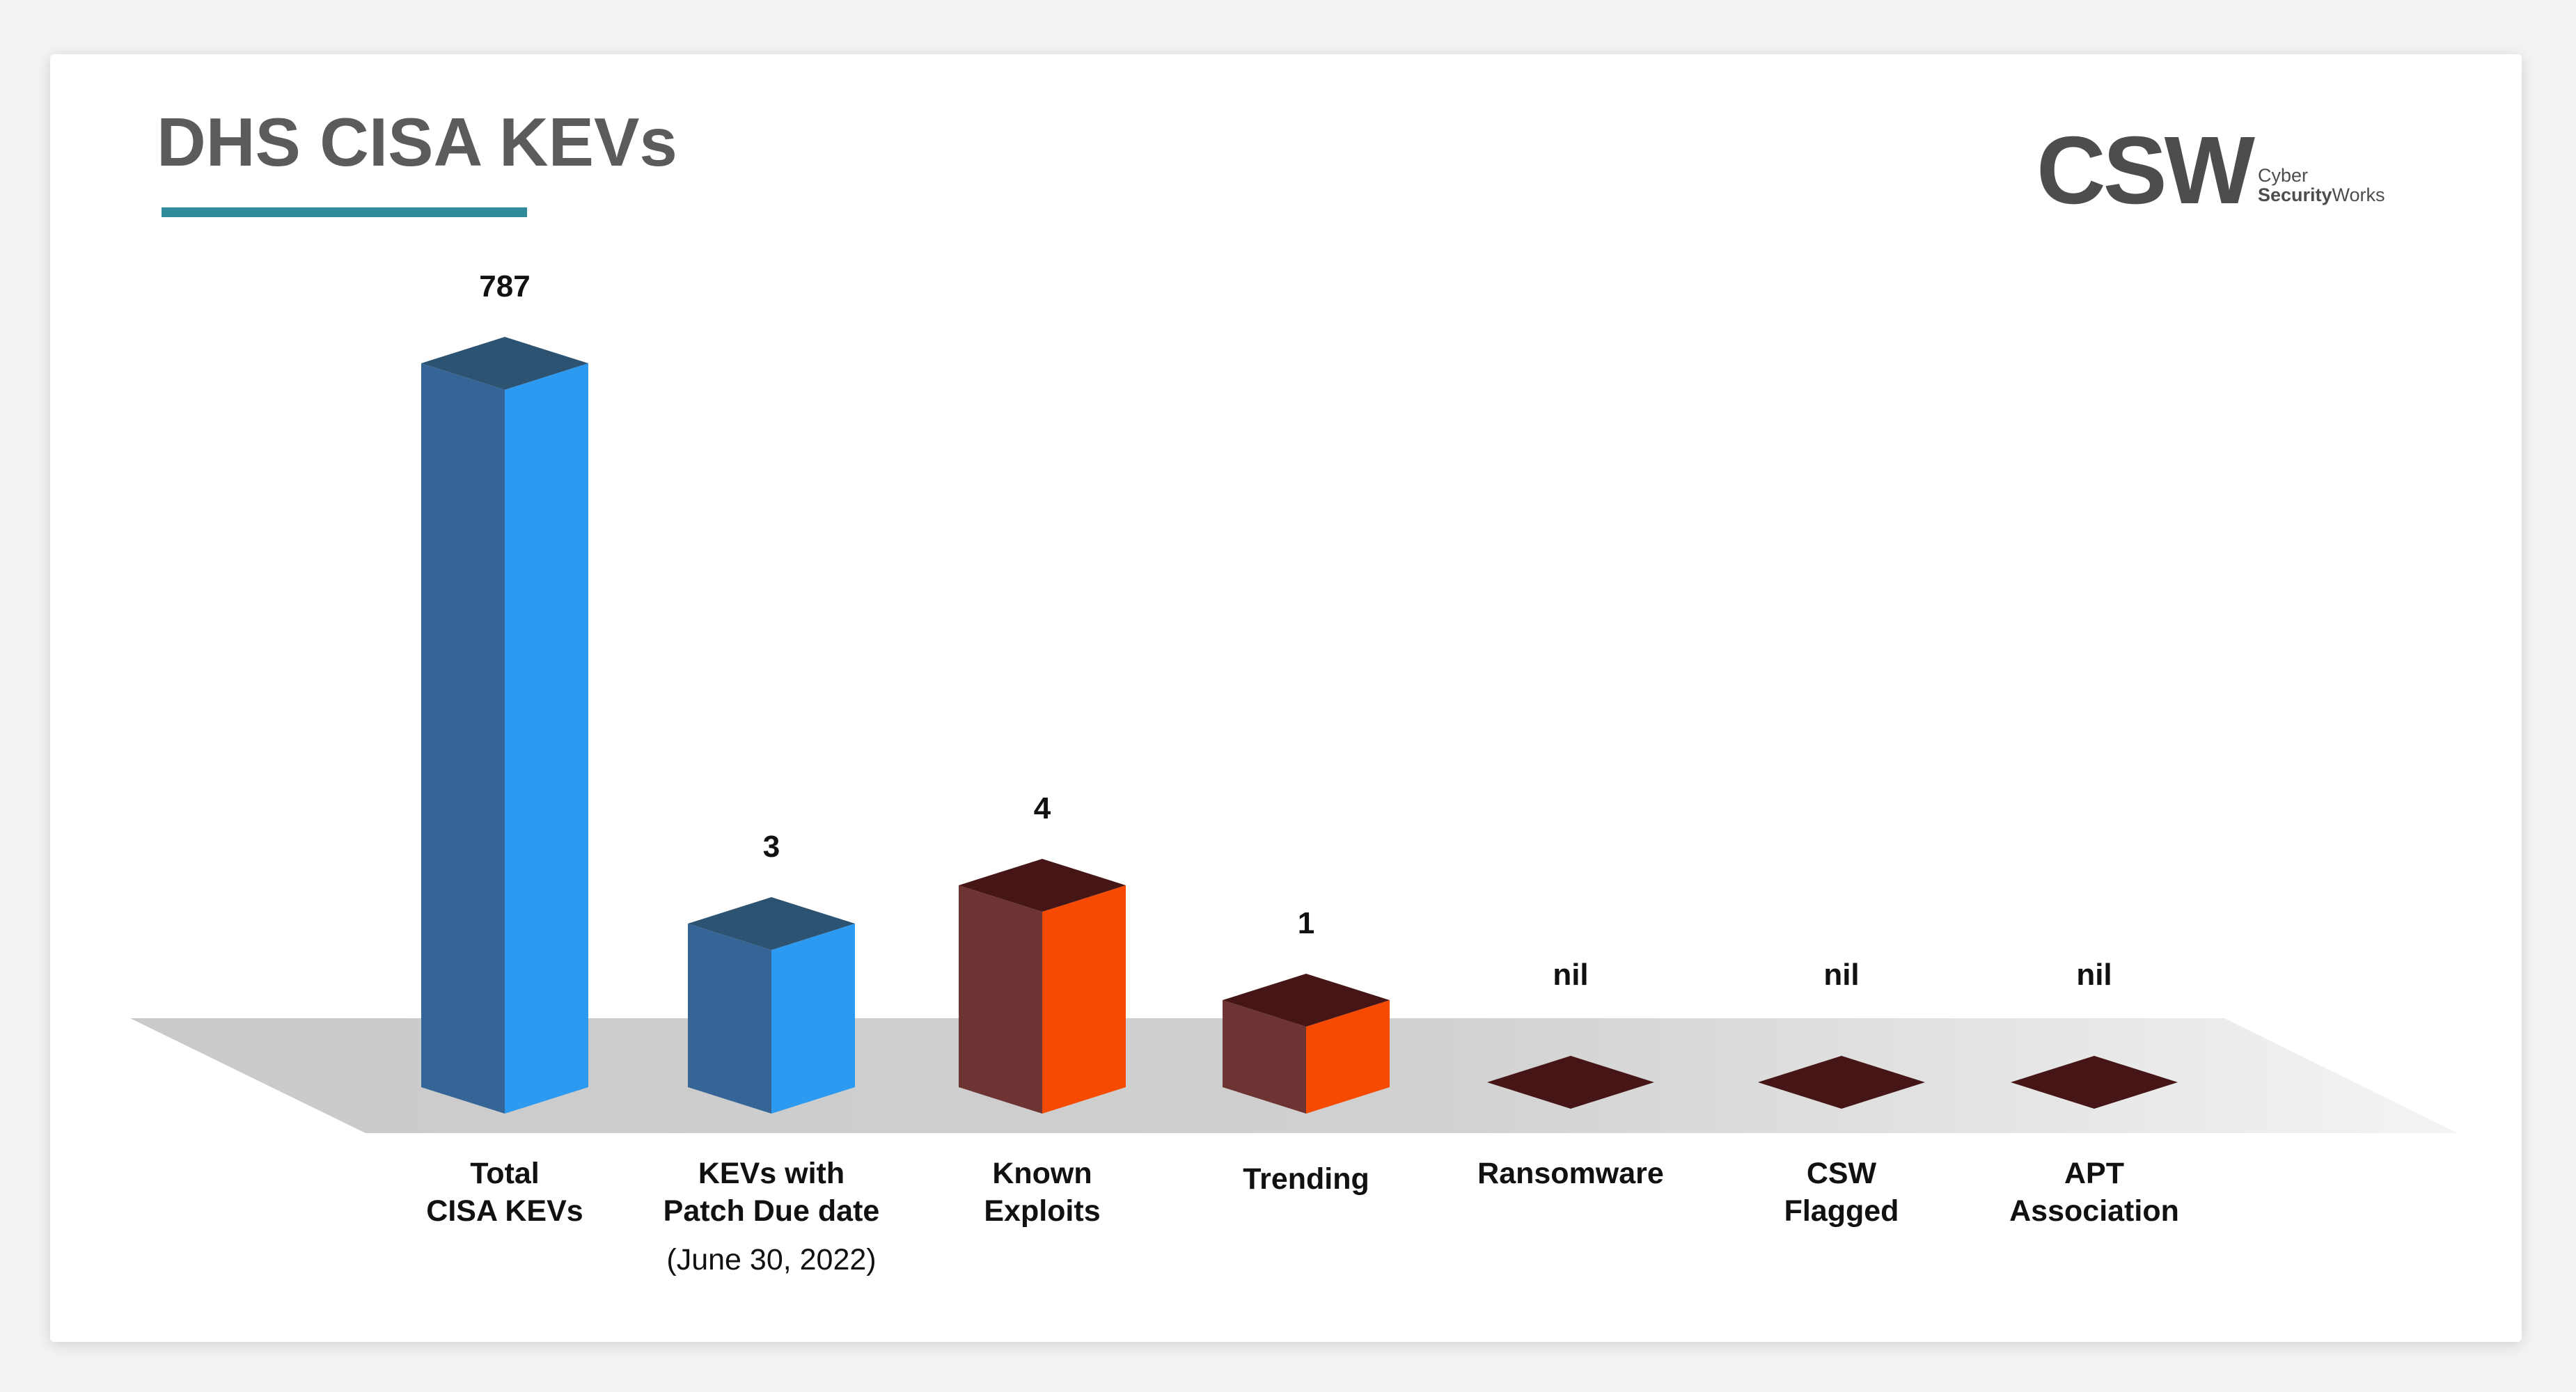 The width and height of the screenshot is (2576, 1392). What do you see at coordinates (1306, 1179) in the screenshot?
I see `category-label: Trending` at bounding box center [1306, 1179].